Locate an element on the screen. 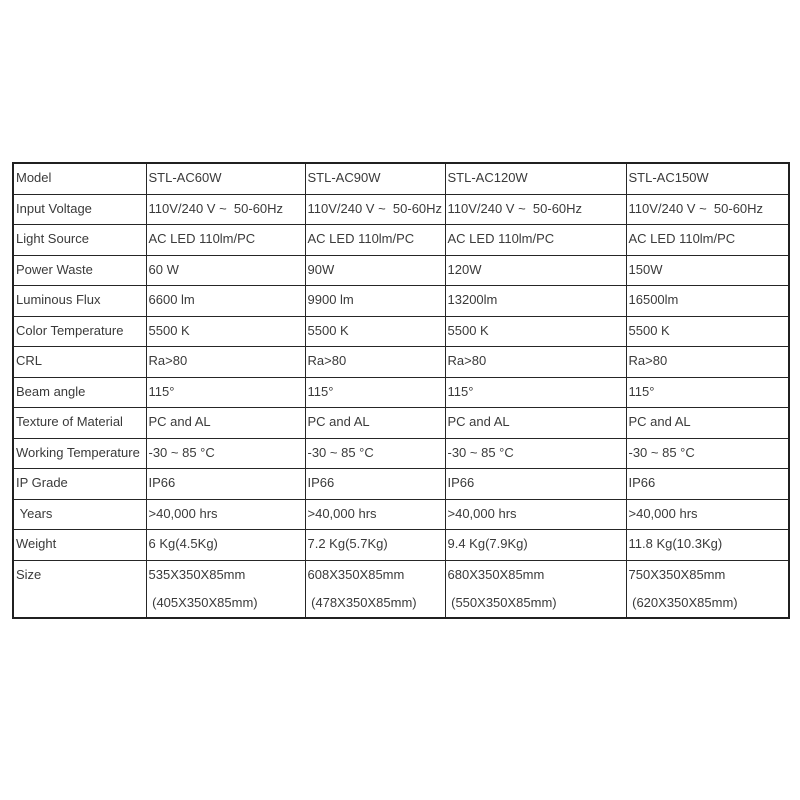 The width and height of the screenshot is (800, 800). table-row-beam-angle: Beam angle 115° 115° 115° 115° is located at coordinates (401, 392).